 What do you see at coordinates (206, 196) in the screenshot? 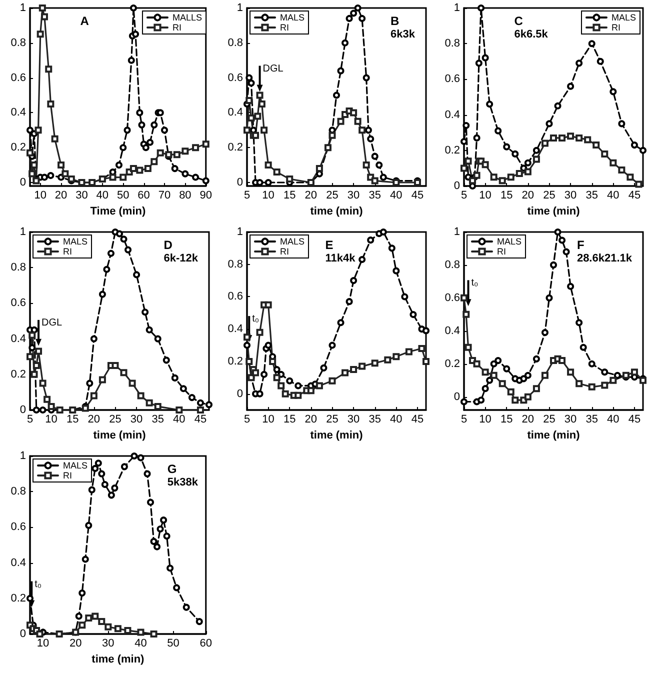
I see `x-tick-label: 90` at bounding box center [206, 196].